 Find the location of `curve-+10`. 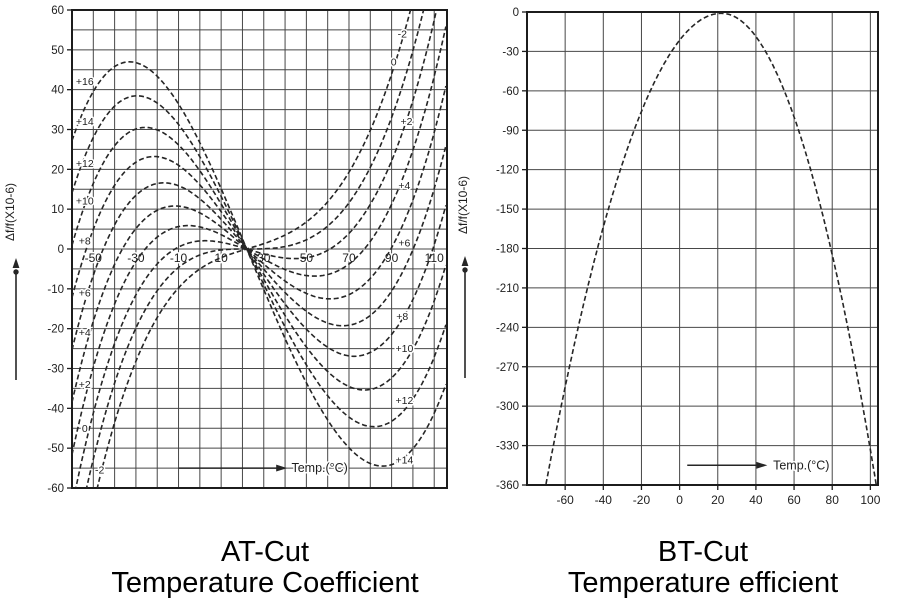

curve-+10 is located at coordinates (259, 256).